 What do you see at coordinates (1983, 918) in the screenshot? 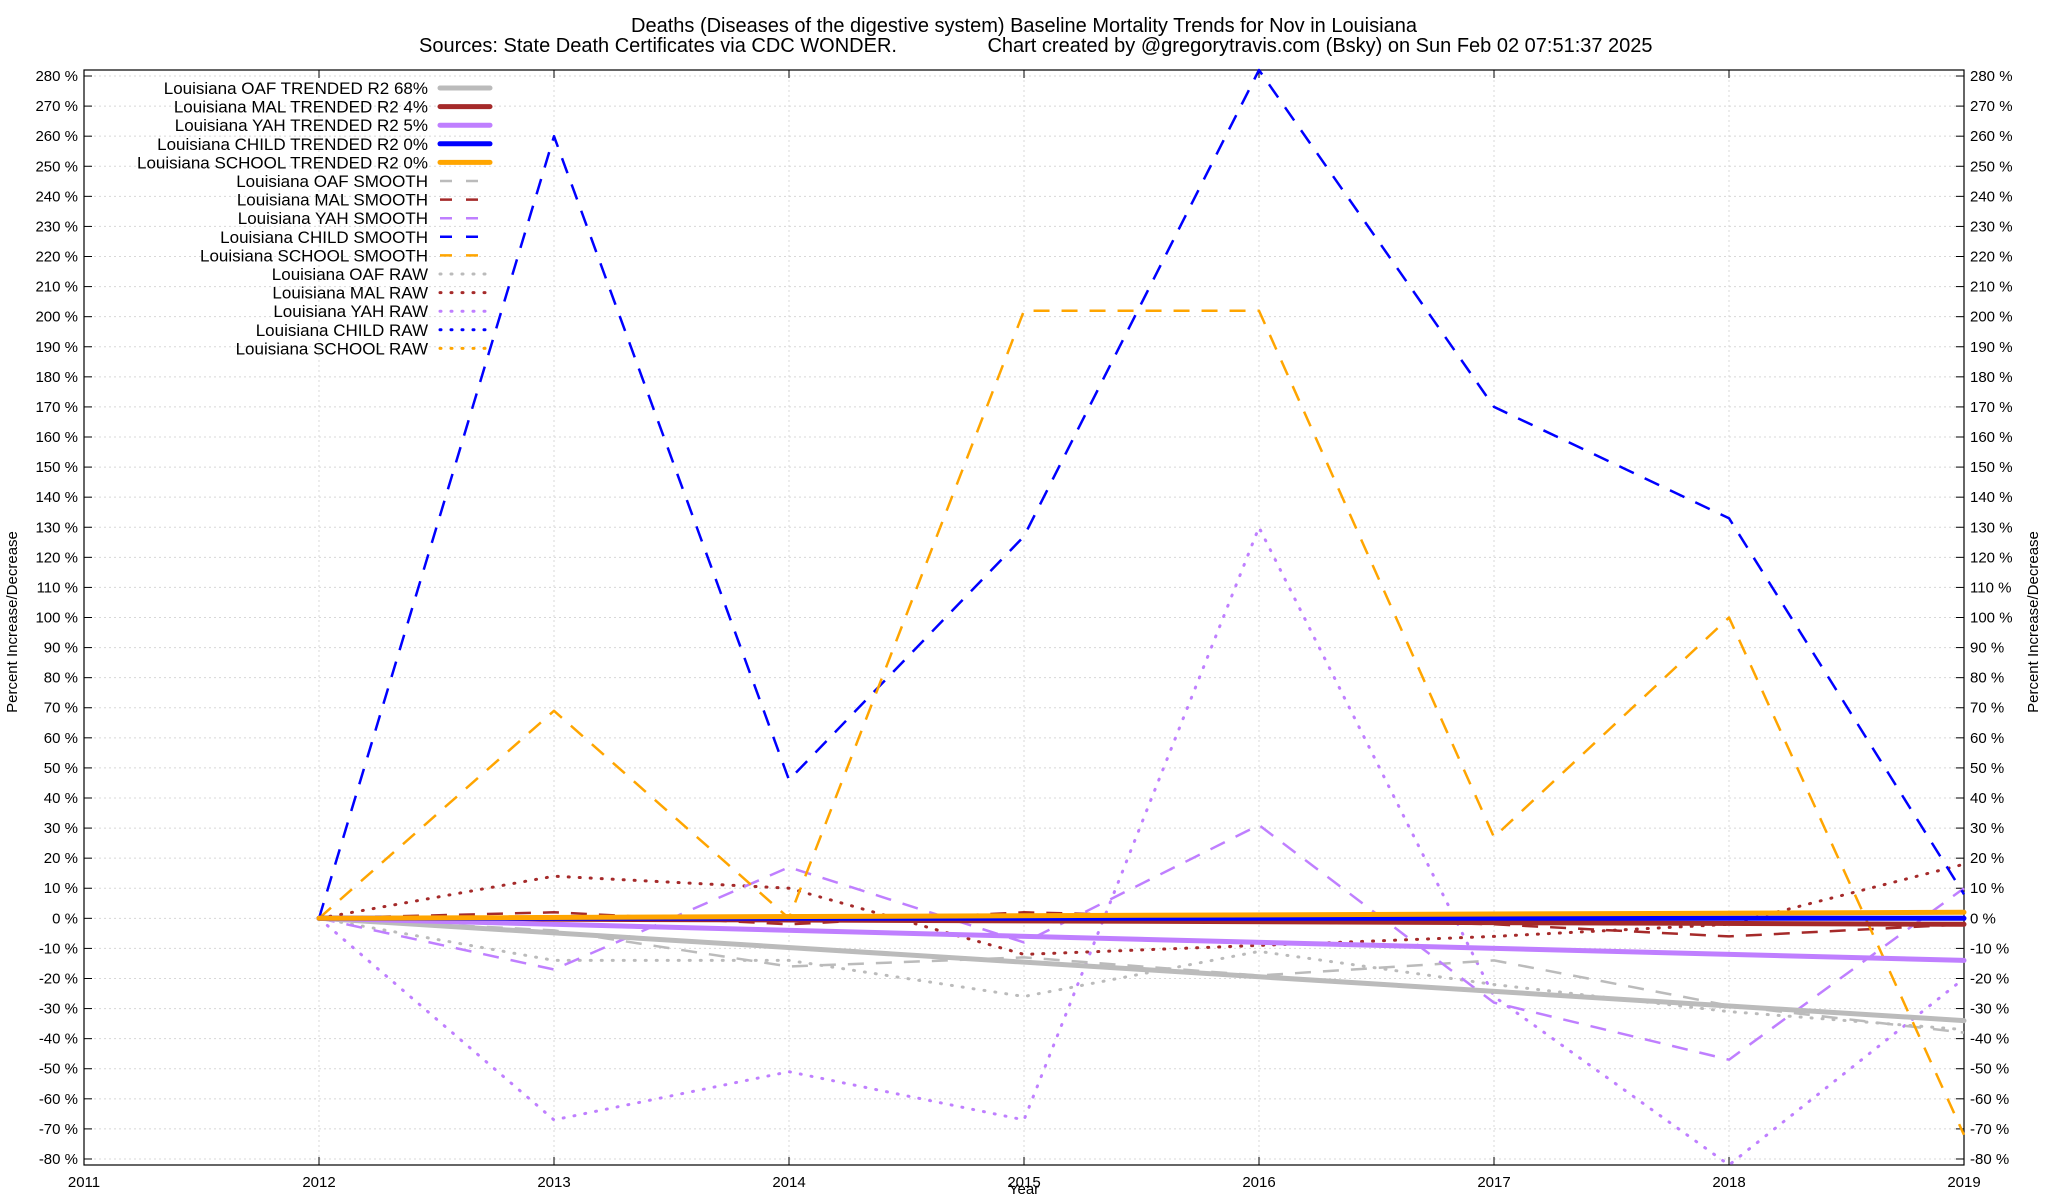
I see `y-tick-label-right: 0 %` at bounding box center [1983, 918].